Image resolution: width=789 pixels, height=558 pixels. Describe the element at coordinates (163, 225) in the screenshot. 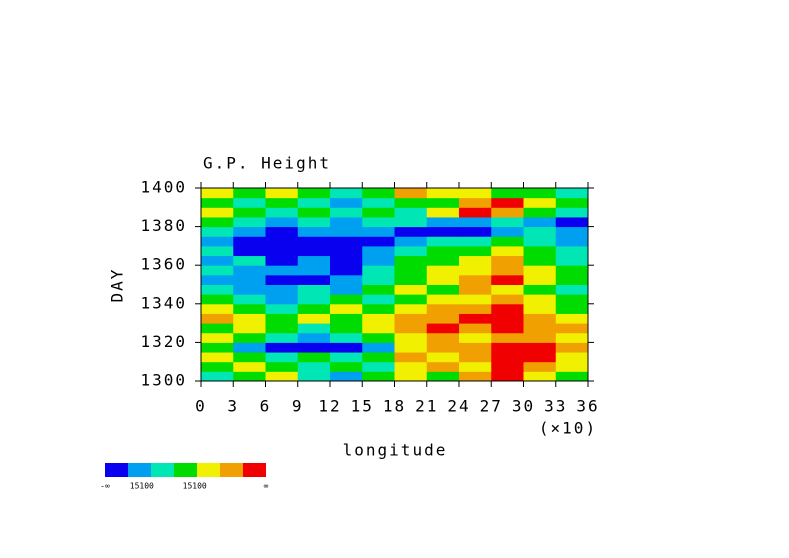

I see `y-tick-label: 1380` at that location.